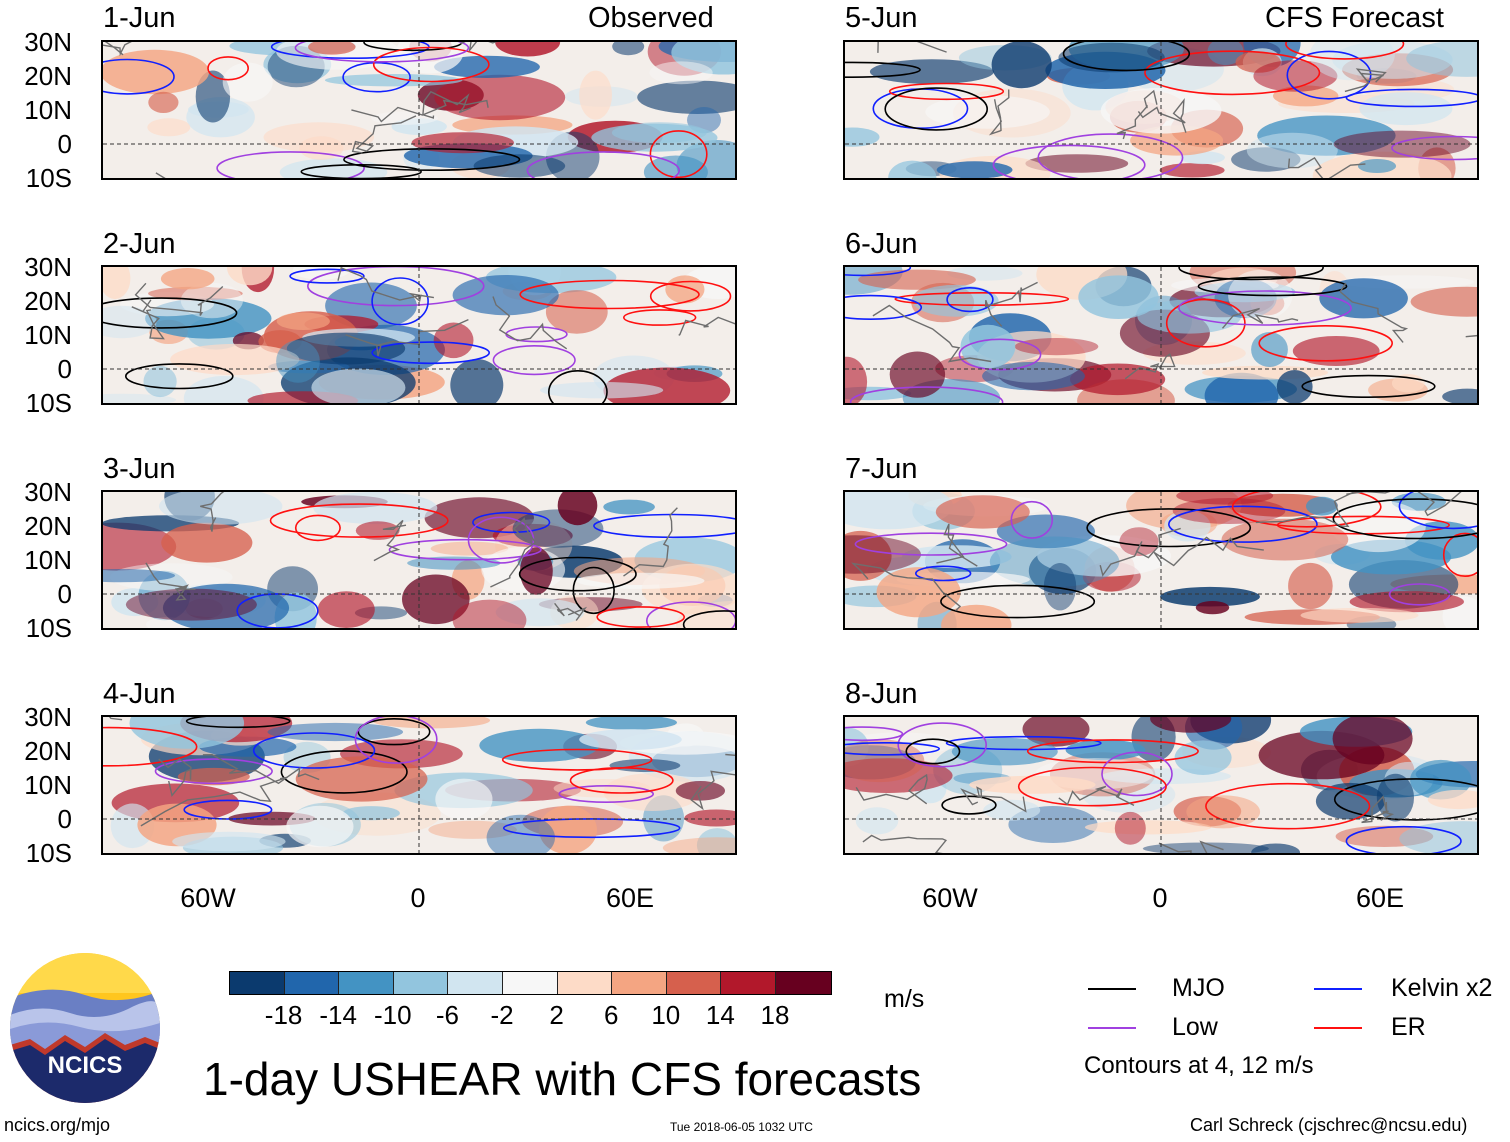 The width and height of the screenshot is (1510, 1142). What do you see at coordinates (418, 898) in the screenshot?
I see `lon-tick-0-left: 0` at bounding box center [418, 898].